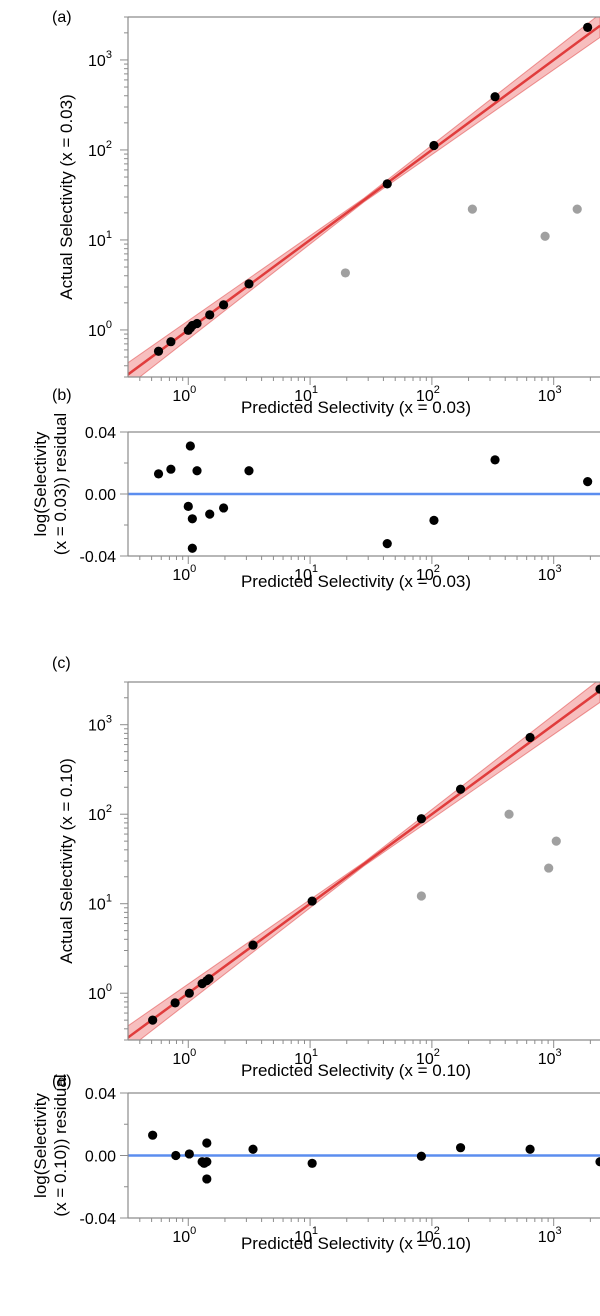 This screenshot has width=600, height=1316. I want to click on y-tick-label: 10¹, so click(100, 903).